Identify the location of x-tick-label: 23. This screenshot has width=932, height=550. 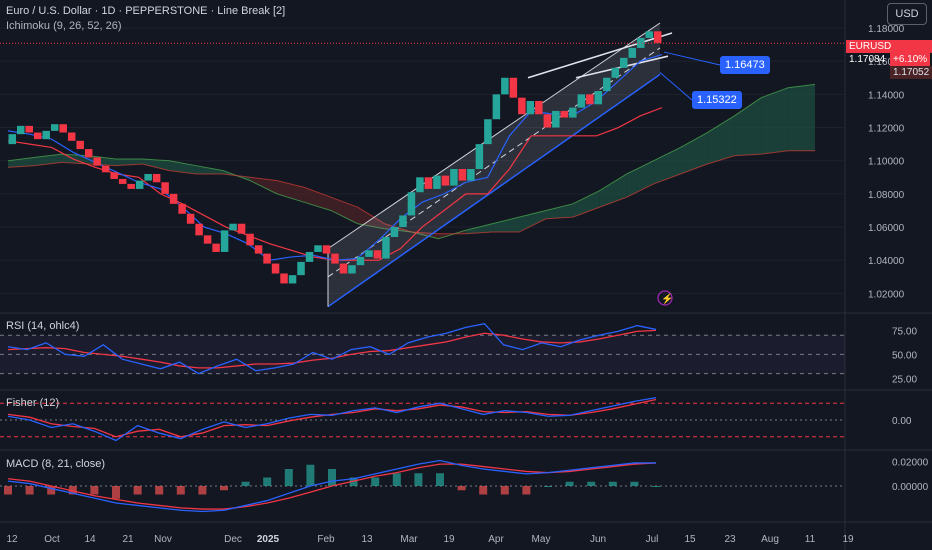
(730, 539).